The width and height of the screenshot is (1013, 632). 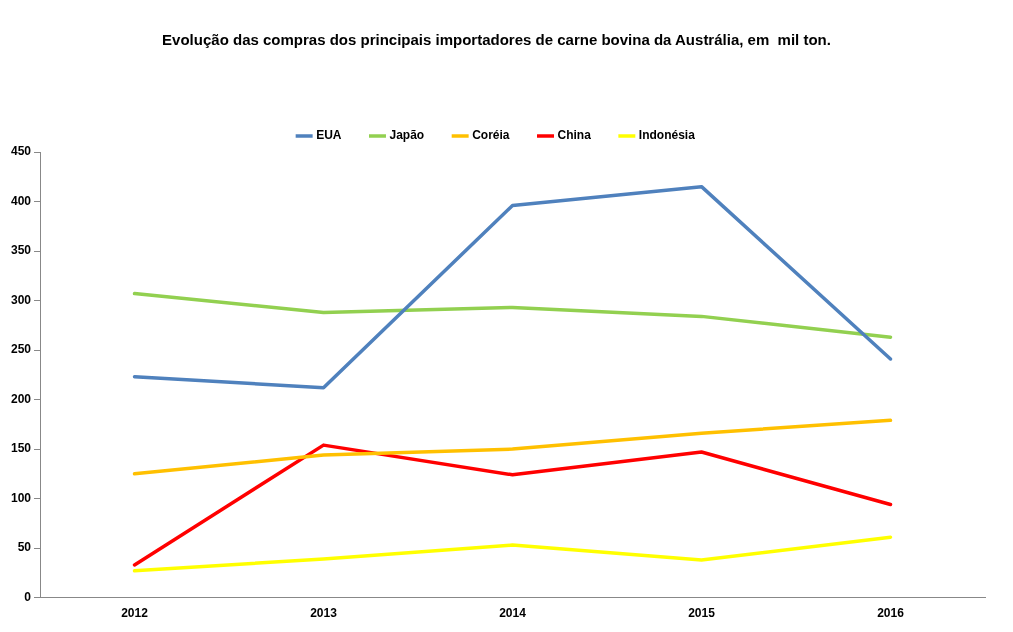 What do you see at coordinates (667, 135) in the screenshot?
I see `legend-label: Indonésia` at bounding box center [667, 135].